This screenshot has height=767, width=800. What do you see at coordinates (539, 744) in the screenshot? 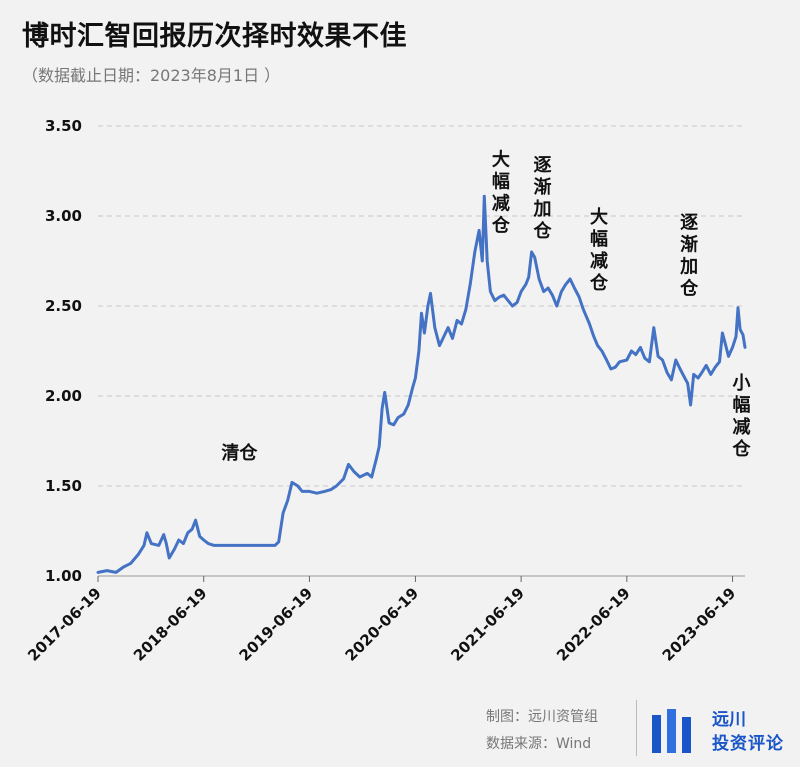
I see `source-text: 数据来源：Wind` at bounding box center [539, 744].